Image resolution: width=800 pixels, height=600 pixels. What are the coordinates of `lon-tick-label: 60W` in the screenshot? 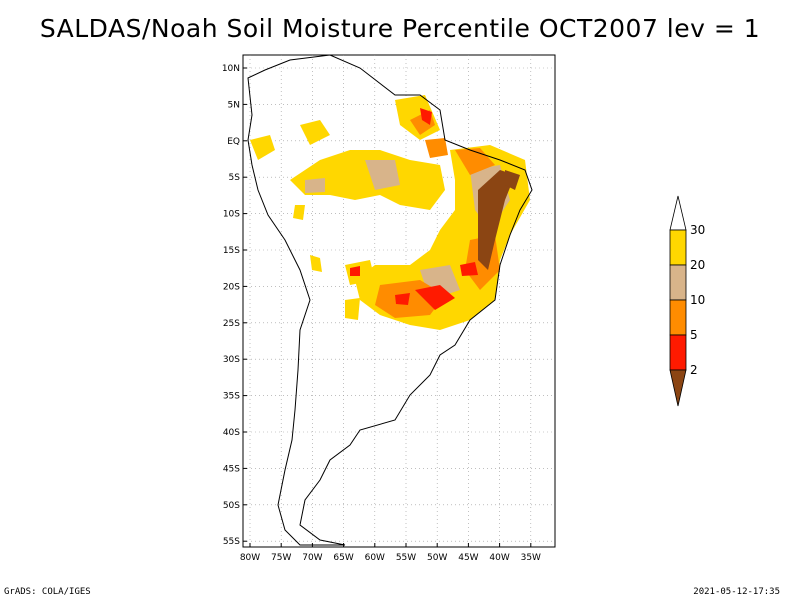 It's located at (375, 558).